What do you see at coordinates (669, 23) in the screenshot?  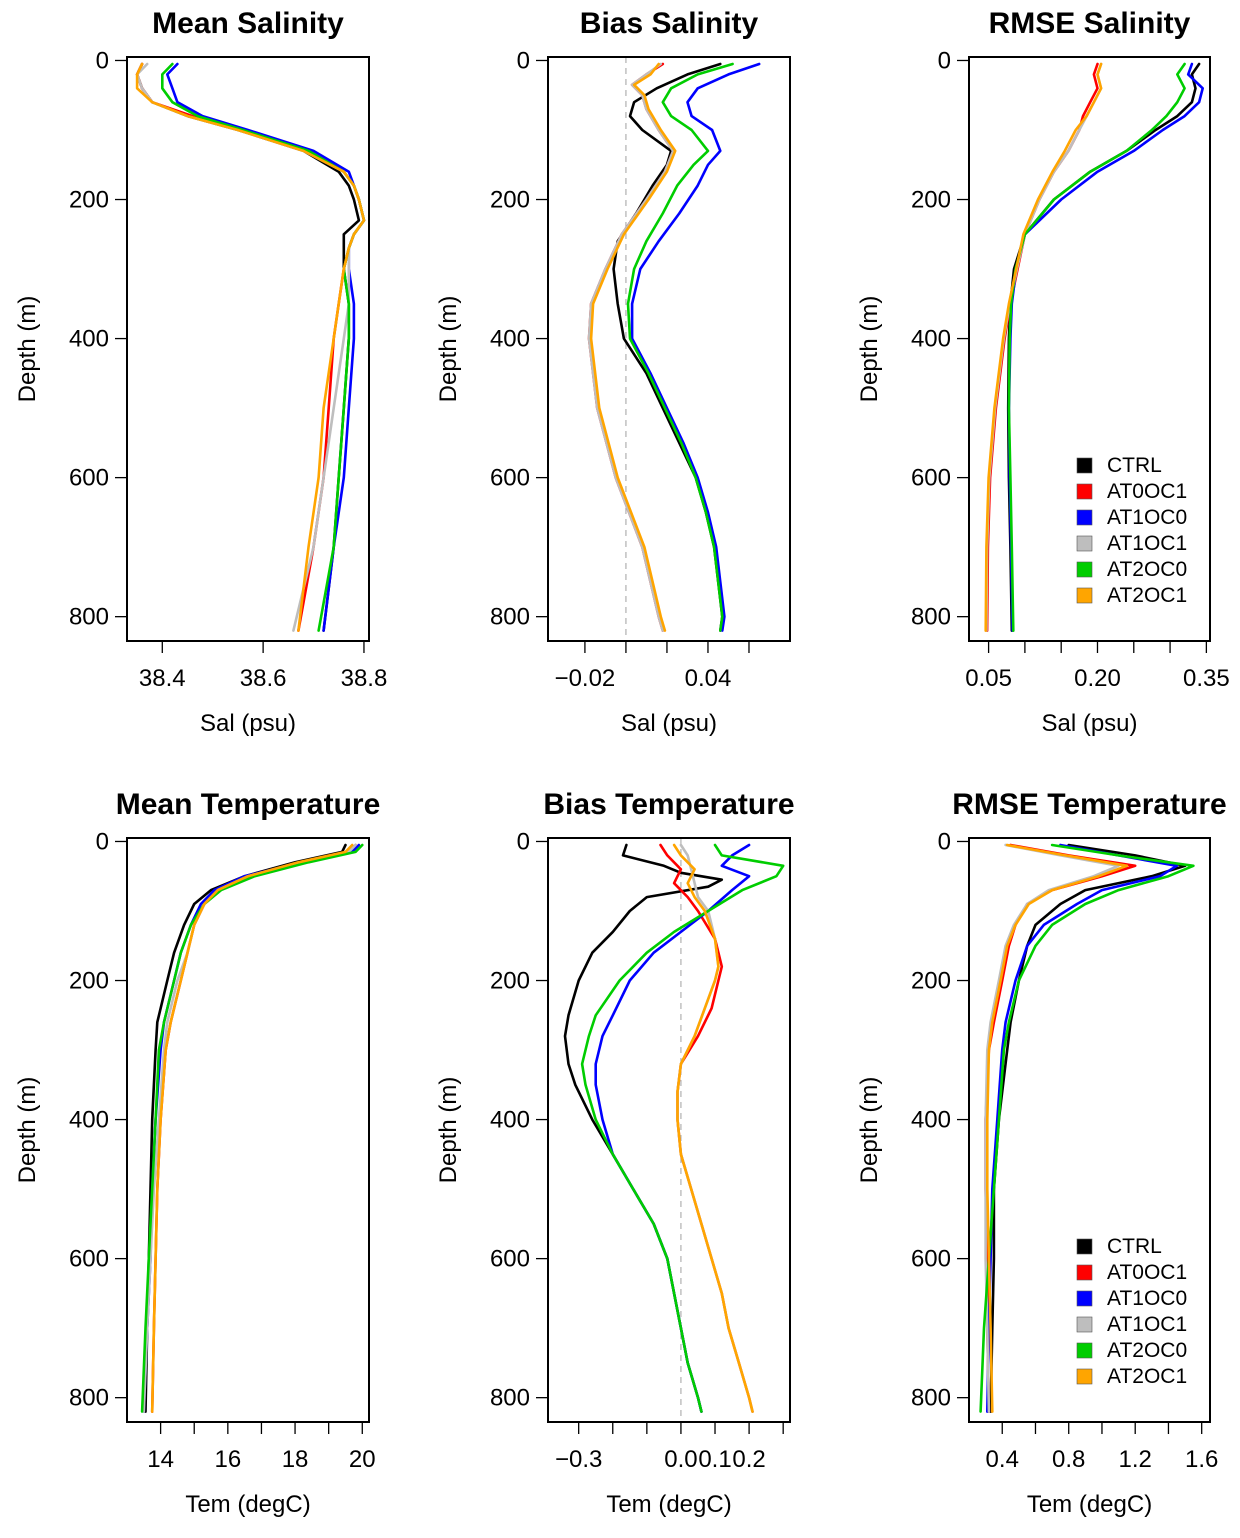 I see `panel-title: Bias Salinity` at bounding box center [669, 23].